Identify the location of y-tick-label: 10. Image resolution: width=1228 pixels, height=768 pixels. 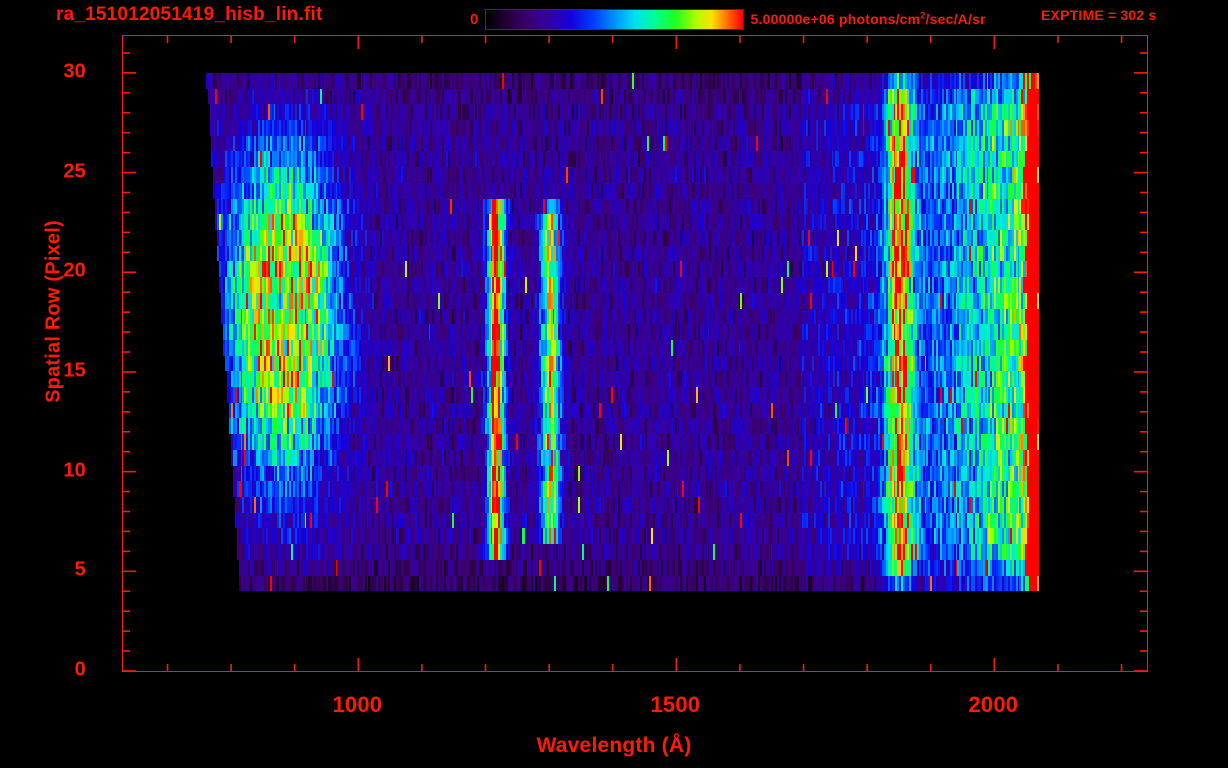
(74, 470).